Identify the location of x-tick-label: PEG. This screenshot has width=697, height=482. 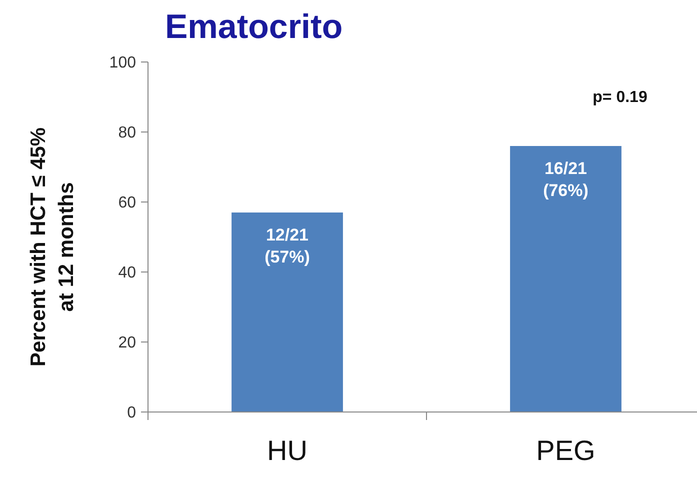
(566, 450).